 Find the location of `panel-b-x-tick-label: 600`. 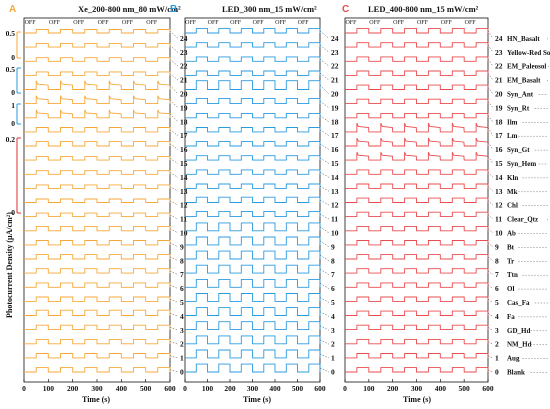

panel-b-x-tick-label: 600 is located at coordinates (320, 388).